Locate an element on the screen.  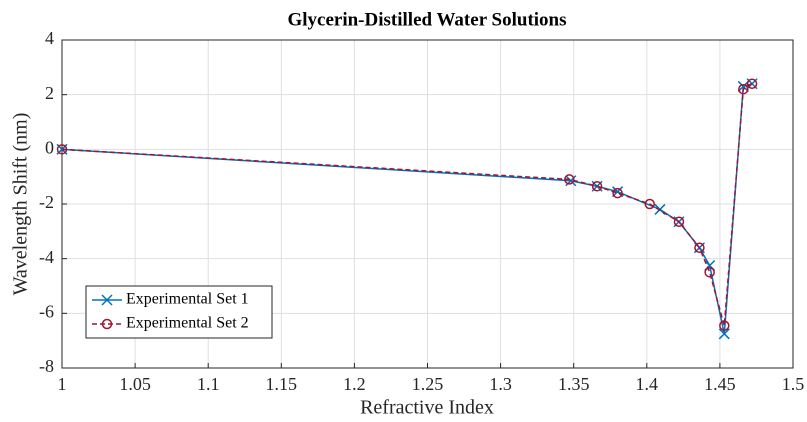
legend-box is located at coordinates (179, 312).